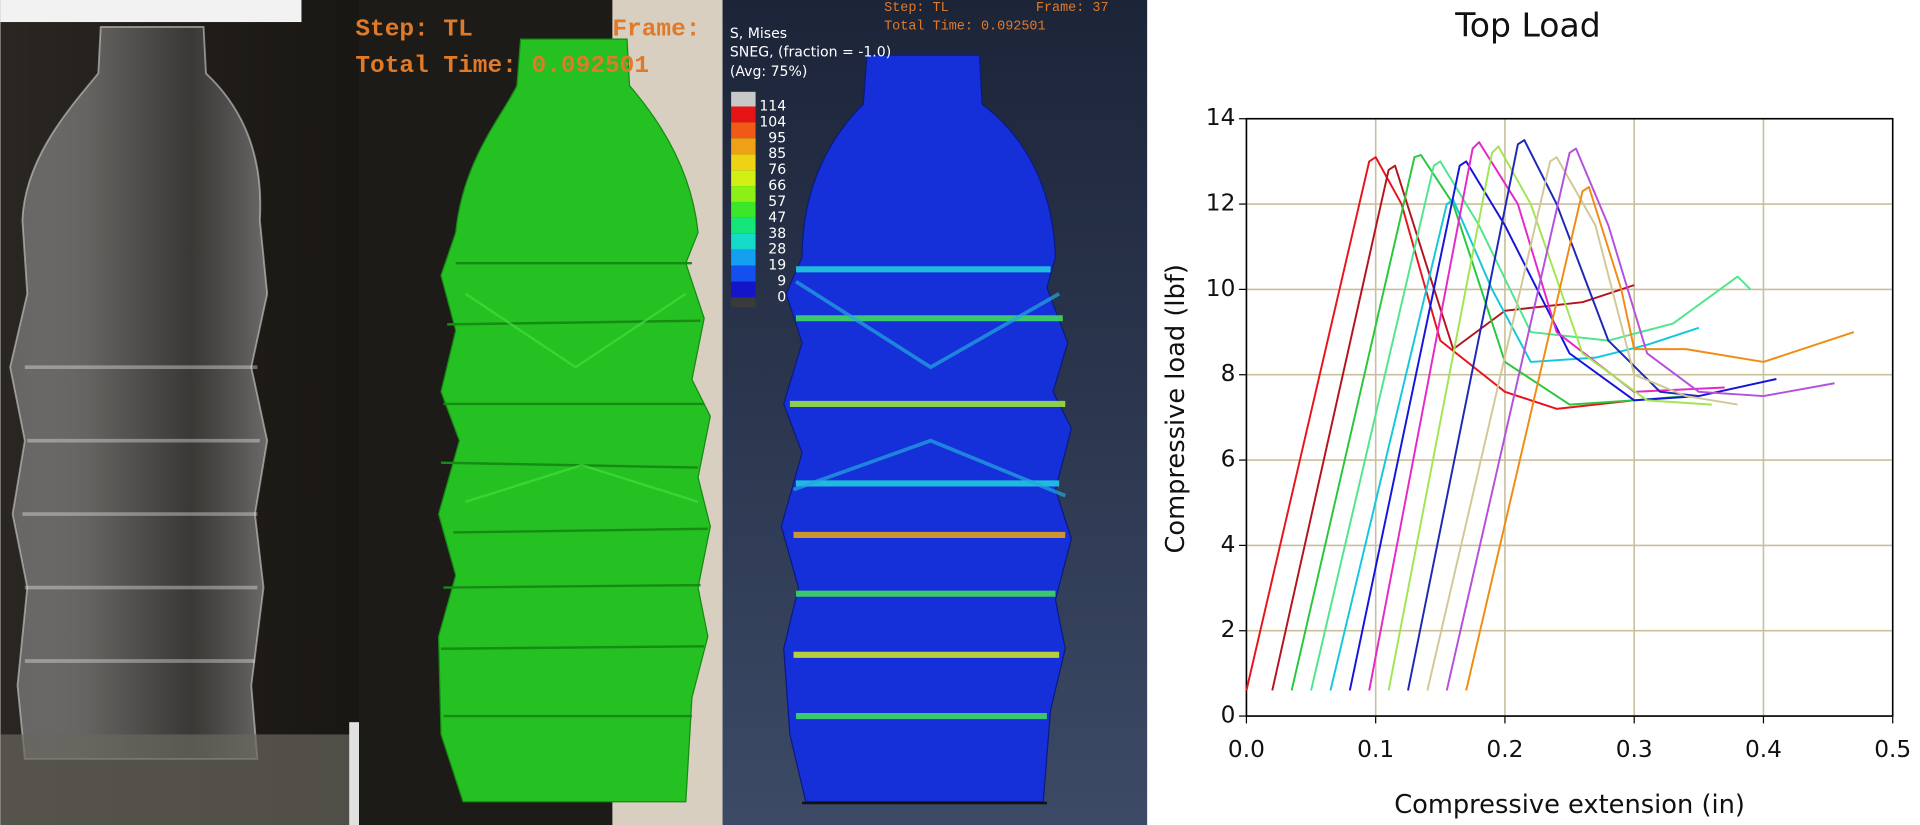 The height and width of the screenshot is (825, 1920). I want to click on overlay-step: Step: TL, so click(413, 29).